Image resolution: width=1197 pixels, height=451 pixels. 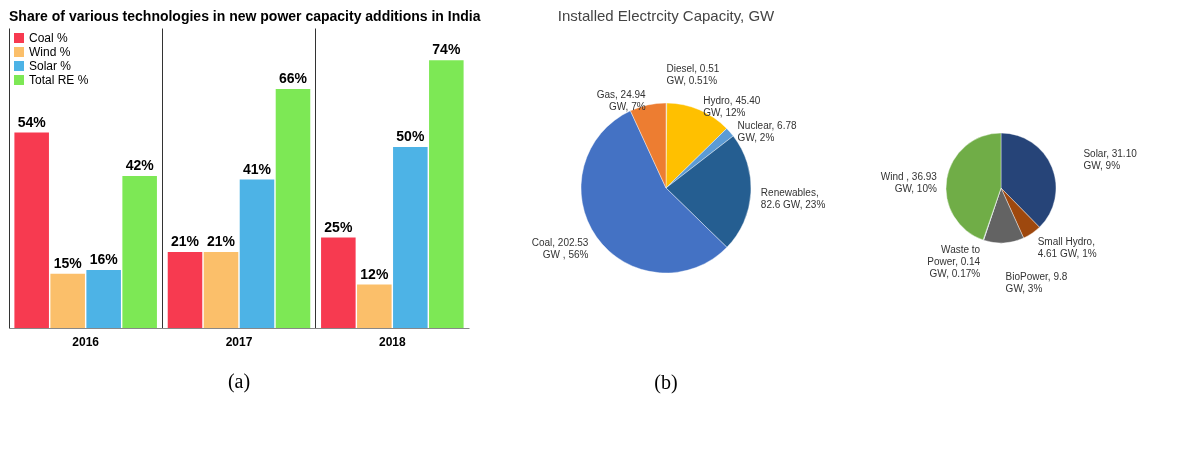 I want to click on data-label: 42%, so click(x=140, y=164).